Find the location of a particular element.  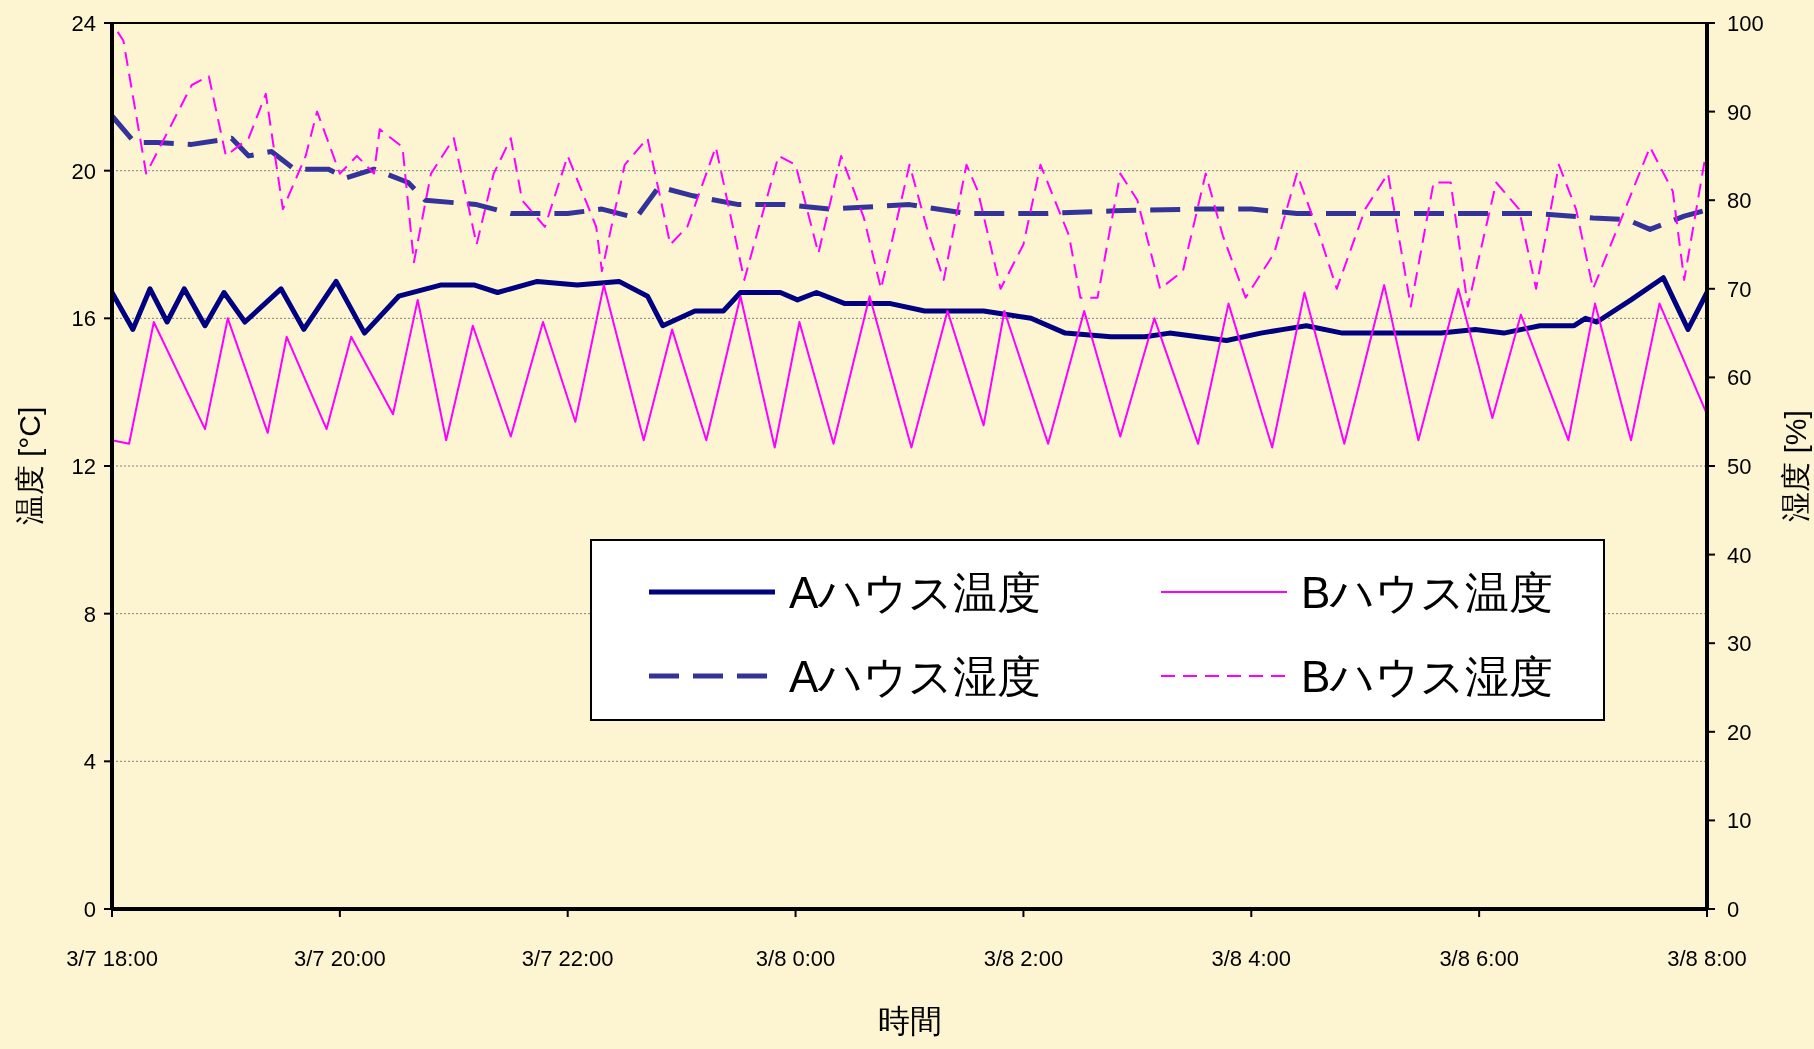

y-tick-label: 12 is located at coordinates (83, 466).